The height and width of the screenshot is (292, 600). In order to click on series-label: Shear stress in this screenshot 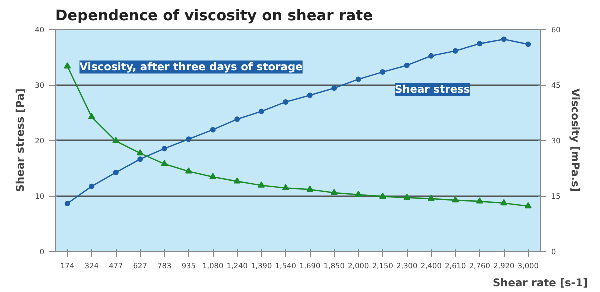, I will do `click(432, 89)`.